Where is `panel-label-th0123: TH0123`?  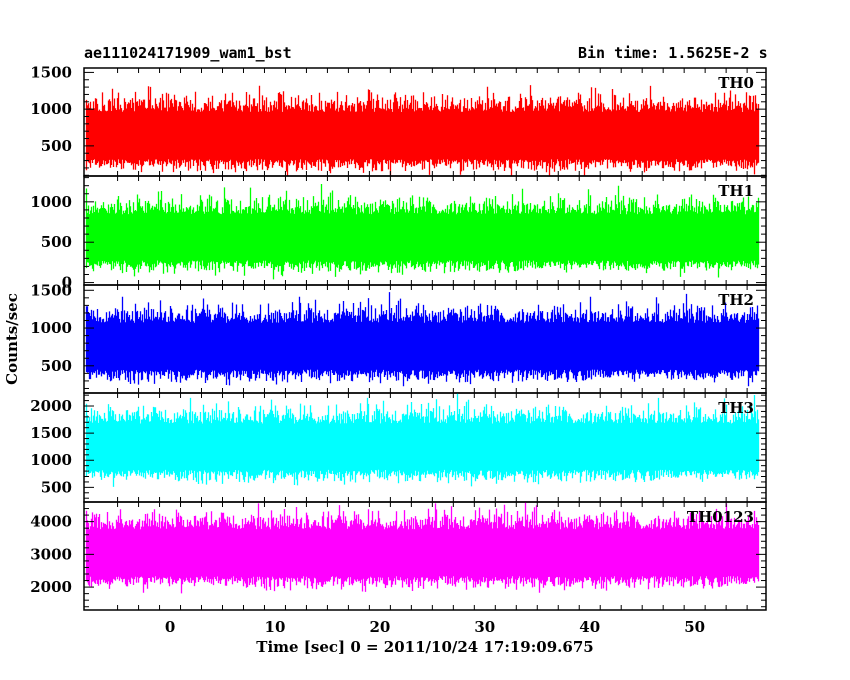 panel-label-th0123: TH0123 is located at coordinates (720, 517).